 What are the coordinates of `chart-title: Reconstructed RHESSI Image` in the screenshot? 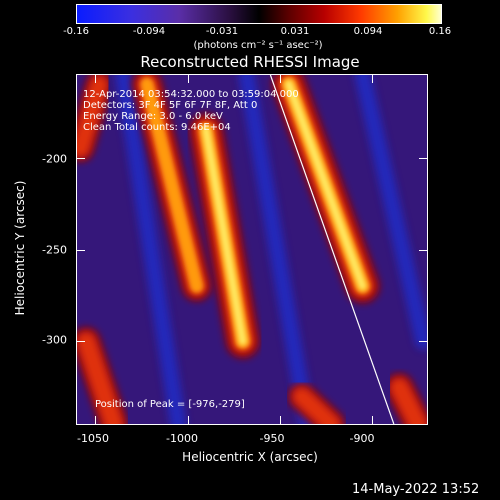 It's located at (250, 62).